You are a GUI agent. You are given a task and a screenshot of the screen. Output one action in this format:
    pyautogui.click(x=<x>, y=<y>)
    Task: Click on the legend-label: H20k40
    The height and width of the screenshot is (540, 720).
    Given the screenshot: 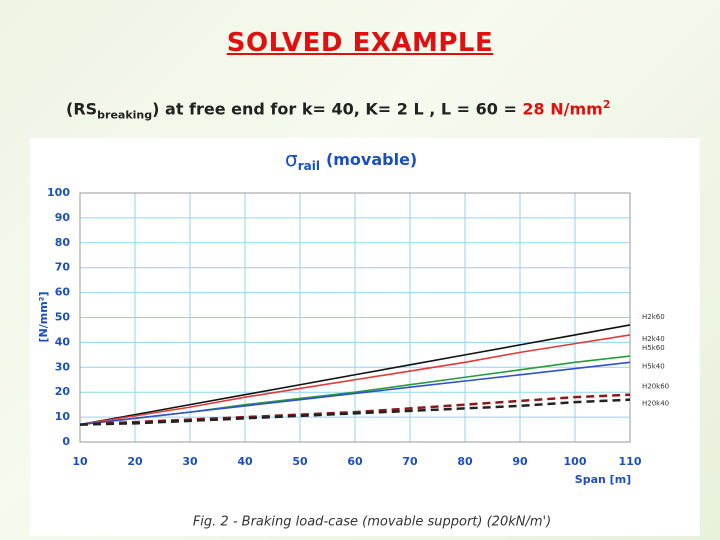 What is the action you would take?
    pyautogui.click(x=655, y=404)
    